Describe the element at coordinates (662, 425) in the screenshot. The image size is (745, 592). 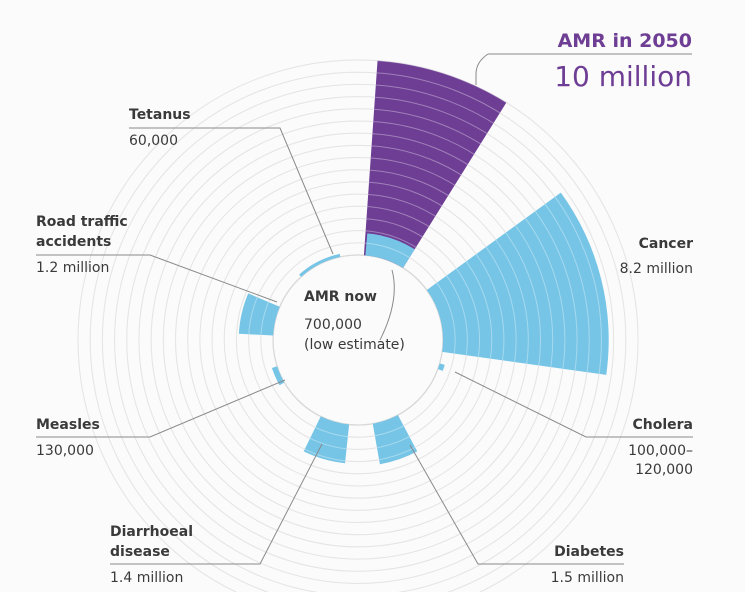
I see `cholera-name: Cholera` at that location.